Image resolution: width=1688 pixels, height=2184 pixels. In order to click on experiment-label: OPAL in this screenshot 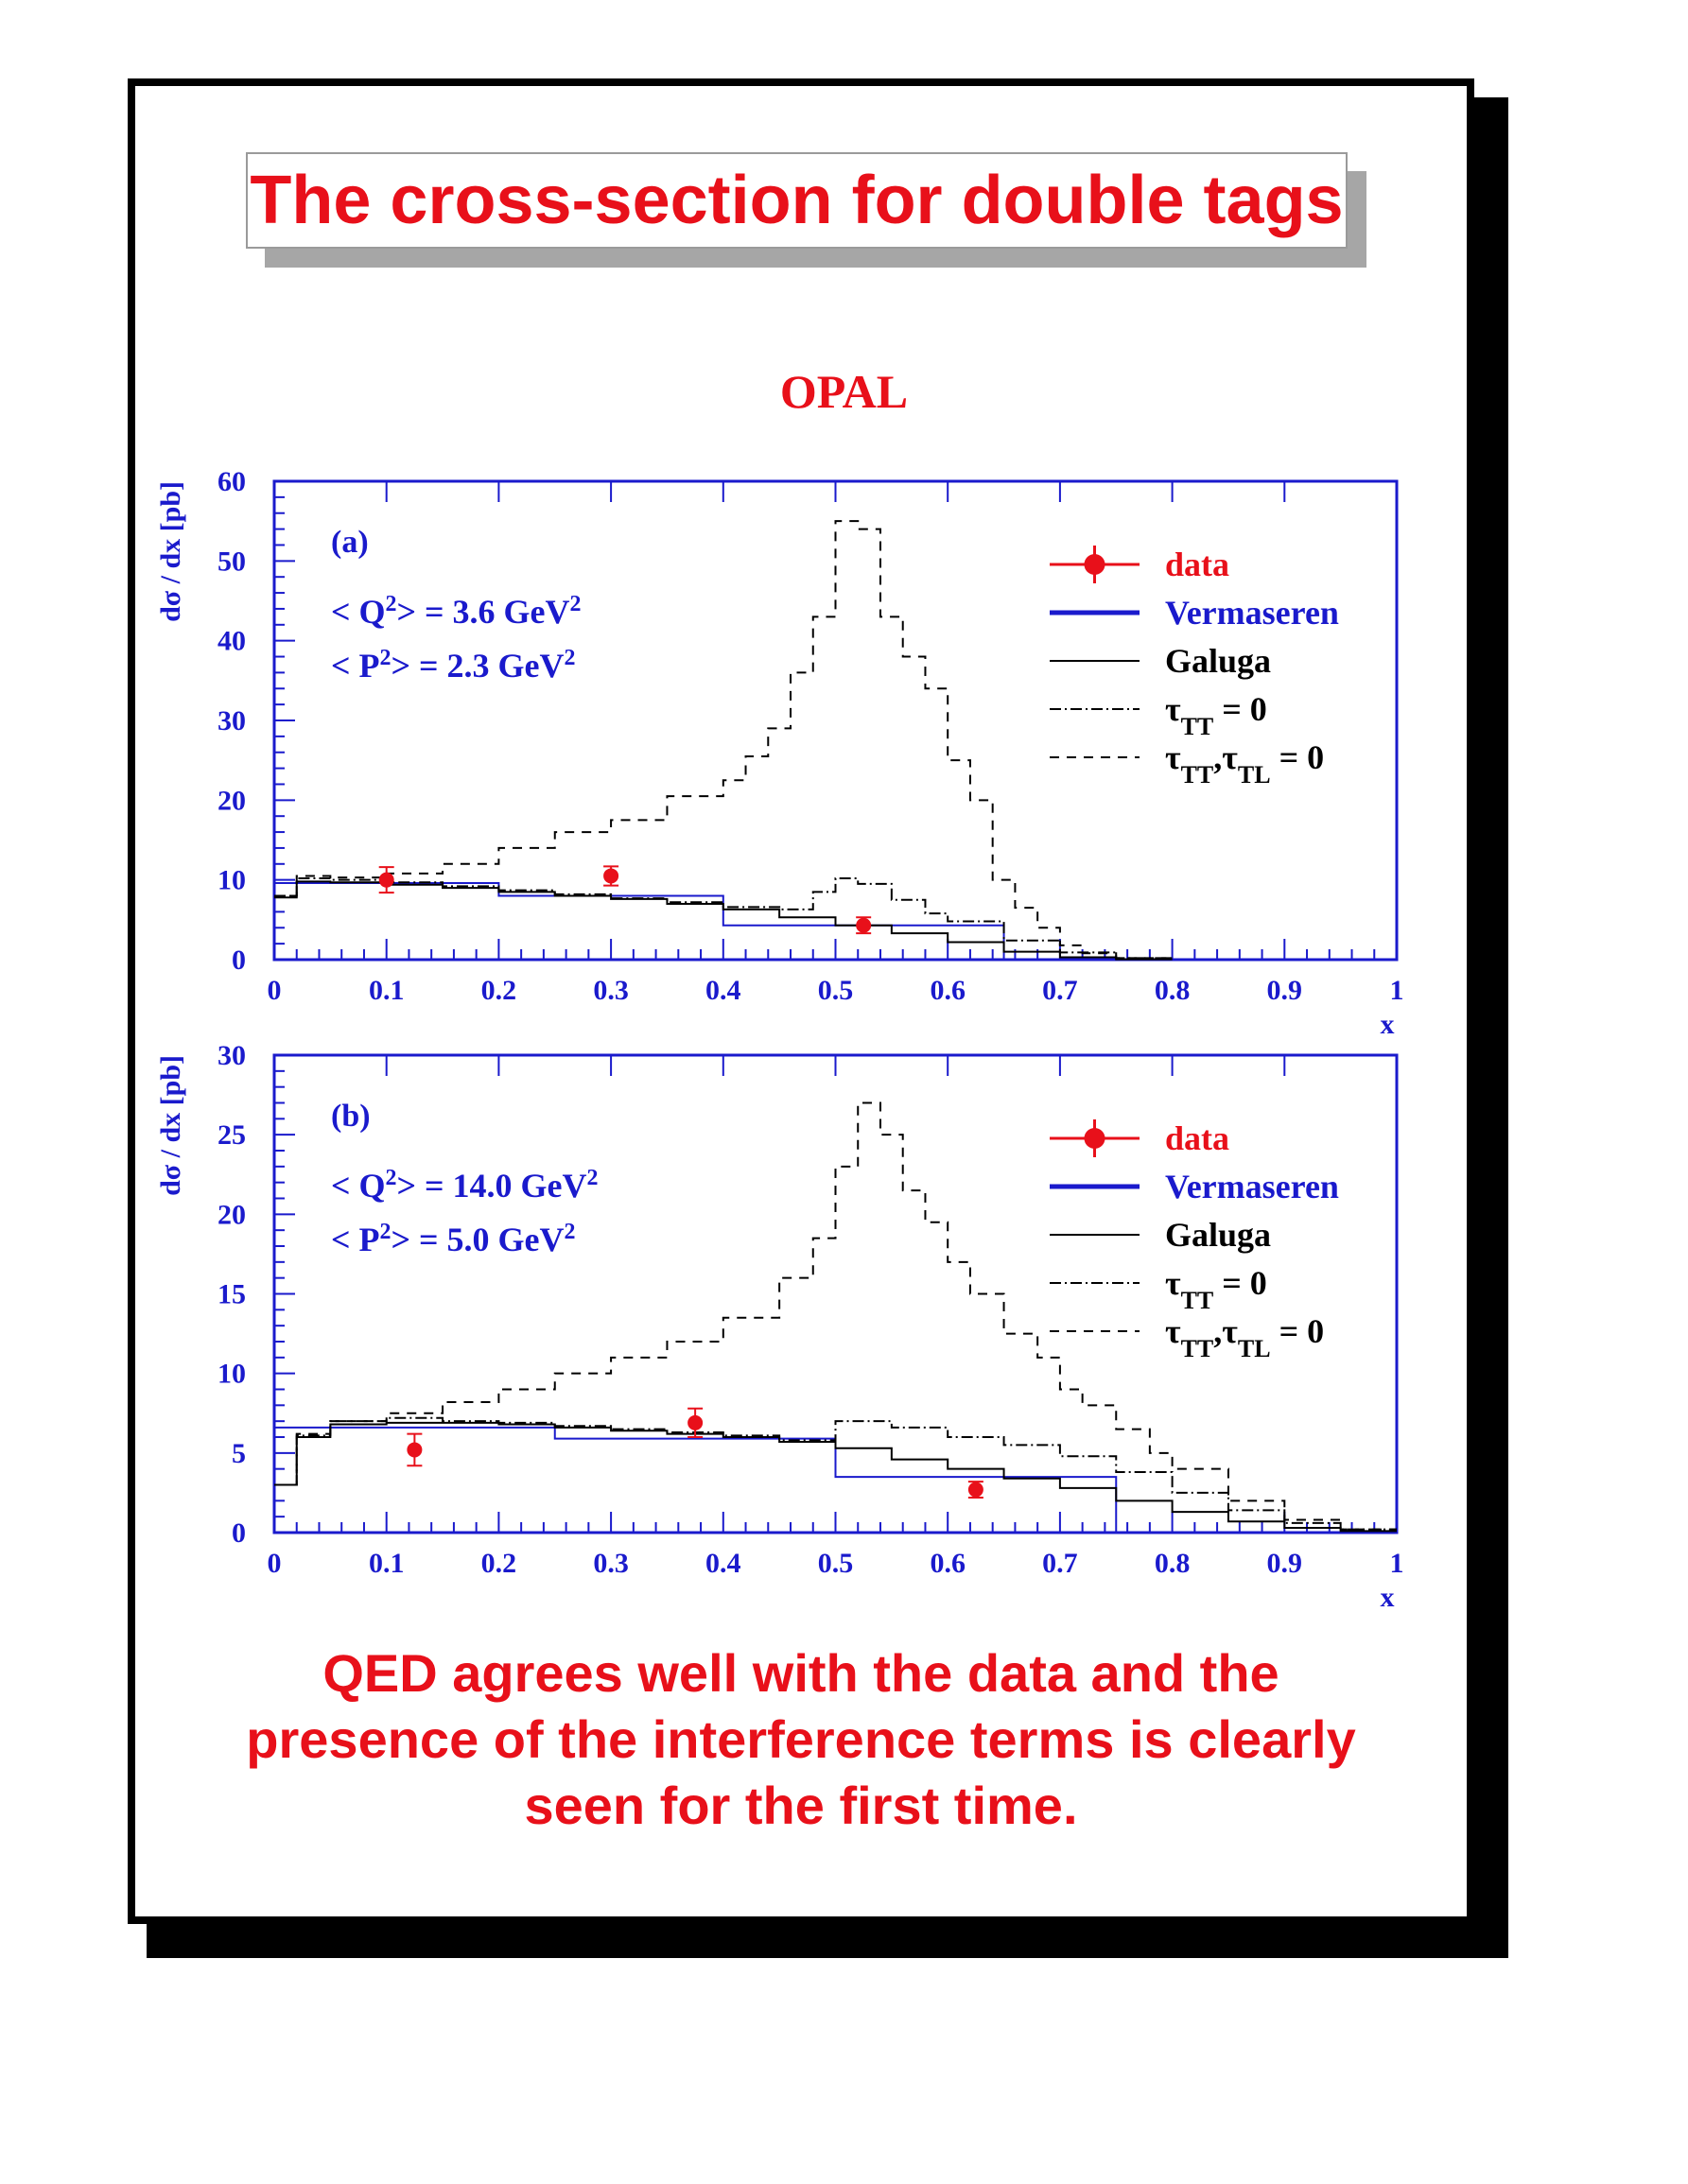, I will do `click(844, 391)`.